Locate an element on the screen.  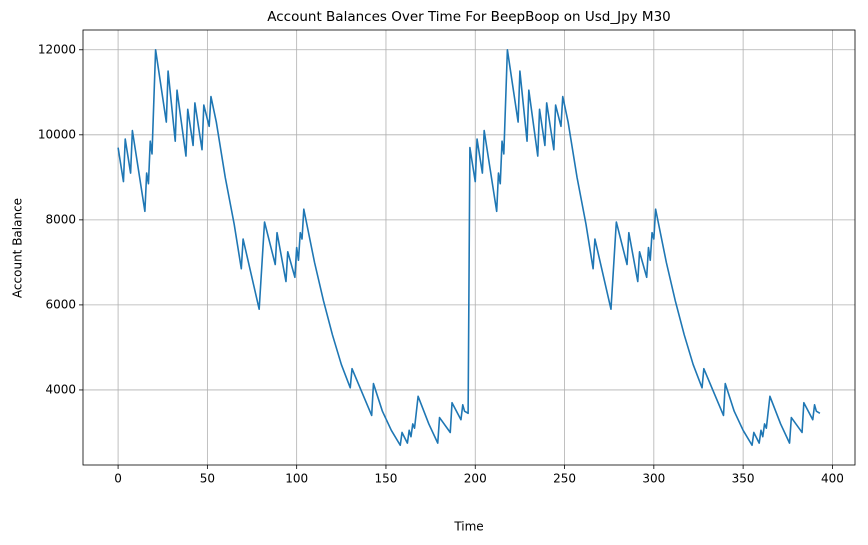
y-tick-label: 4000 is located at coordinates (60, 389).